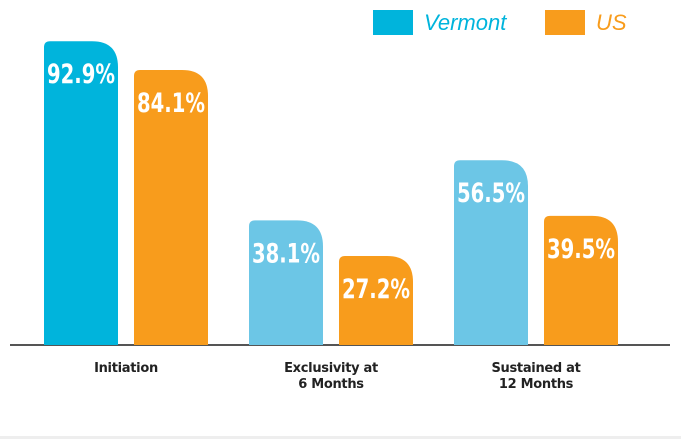 Image resolution: width=681 pixels, height=439 pixels. What do you see at coordinates (340, 437) in the screenshot?
I see `bottom-rule` at bounding box center [340, 437].